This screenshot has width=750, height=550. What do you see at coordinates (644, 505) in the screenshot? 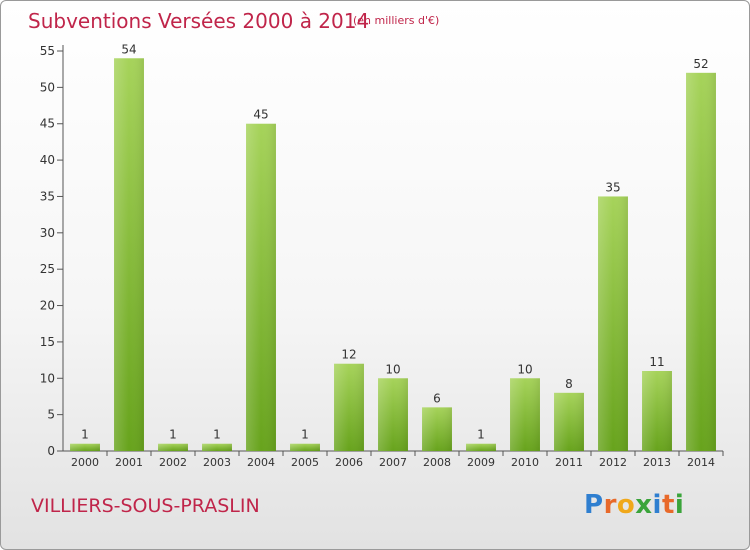
I see `logo-letter: x` at bounding box center [644, 505].